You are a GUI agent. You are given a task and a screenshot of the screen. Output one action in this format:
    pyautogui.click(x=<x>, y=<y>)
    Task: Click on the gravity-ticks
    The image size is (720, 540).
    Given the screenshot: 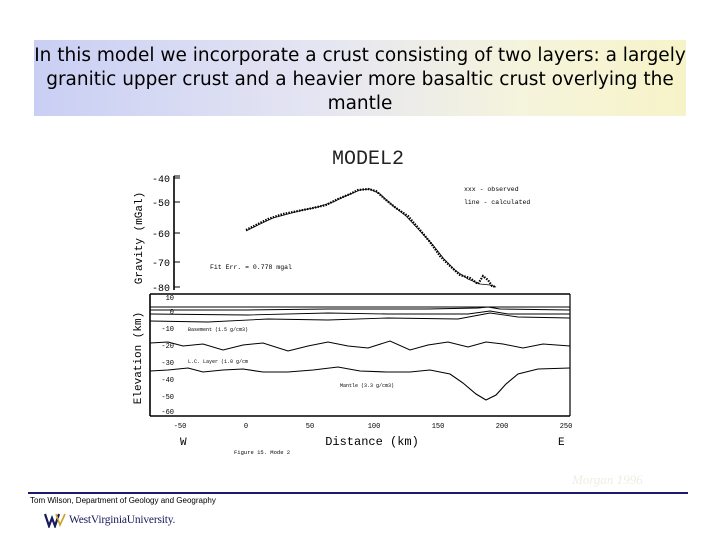 What is the action you would take?
    pyautogui.click(x=177, y=232)
    